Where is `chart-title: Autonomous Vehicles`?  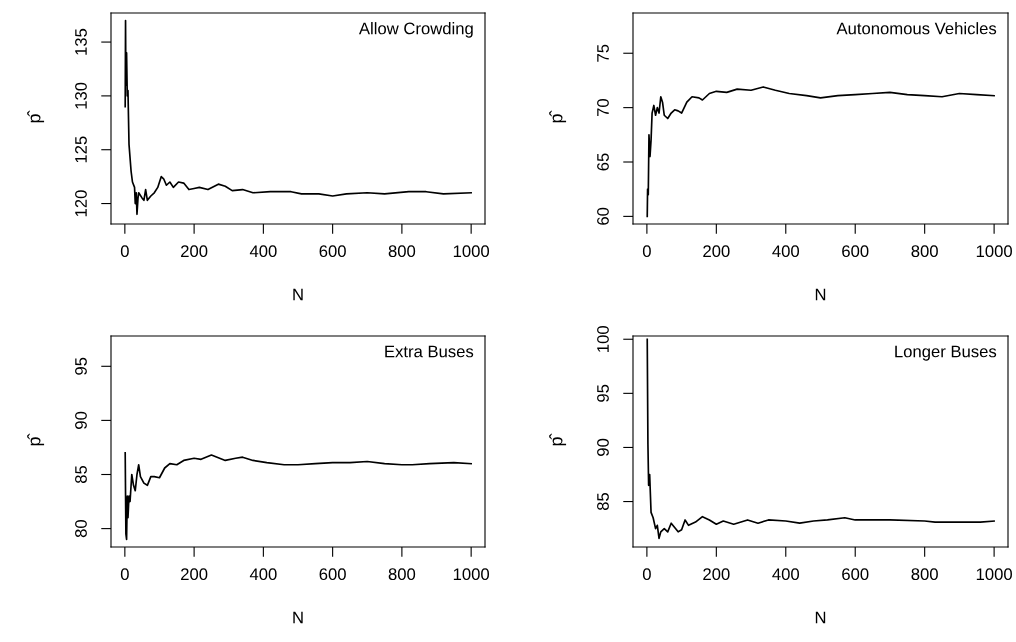
chart-title: Autonomous Vehicles is located at coordinates (916, 28).